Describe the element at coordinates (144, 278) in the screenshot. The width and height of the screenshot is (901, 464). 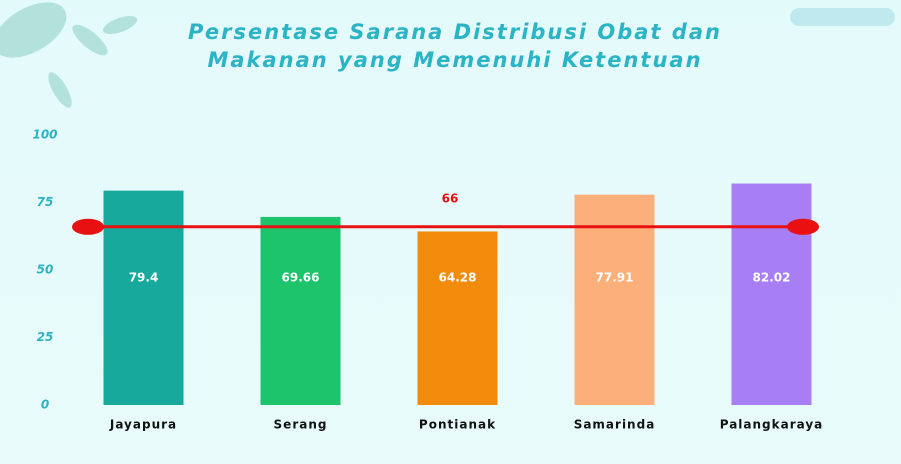
I see `value-label: 79.4` at that location.